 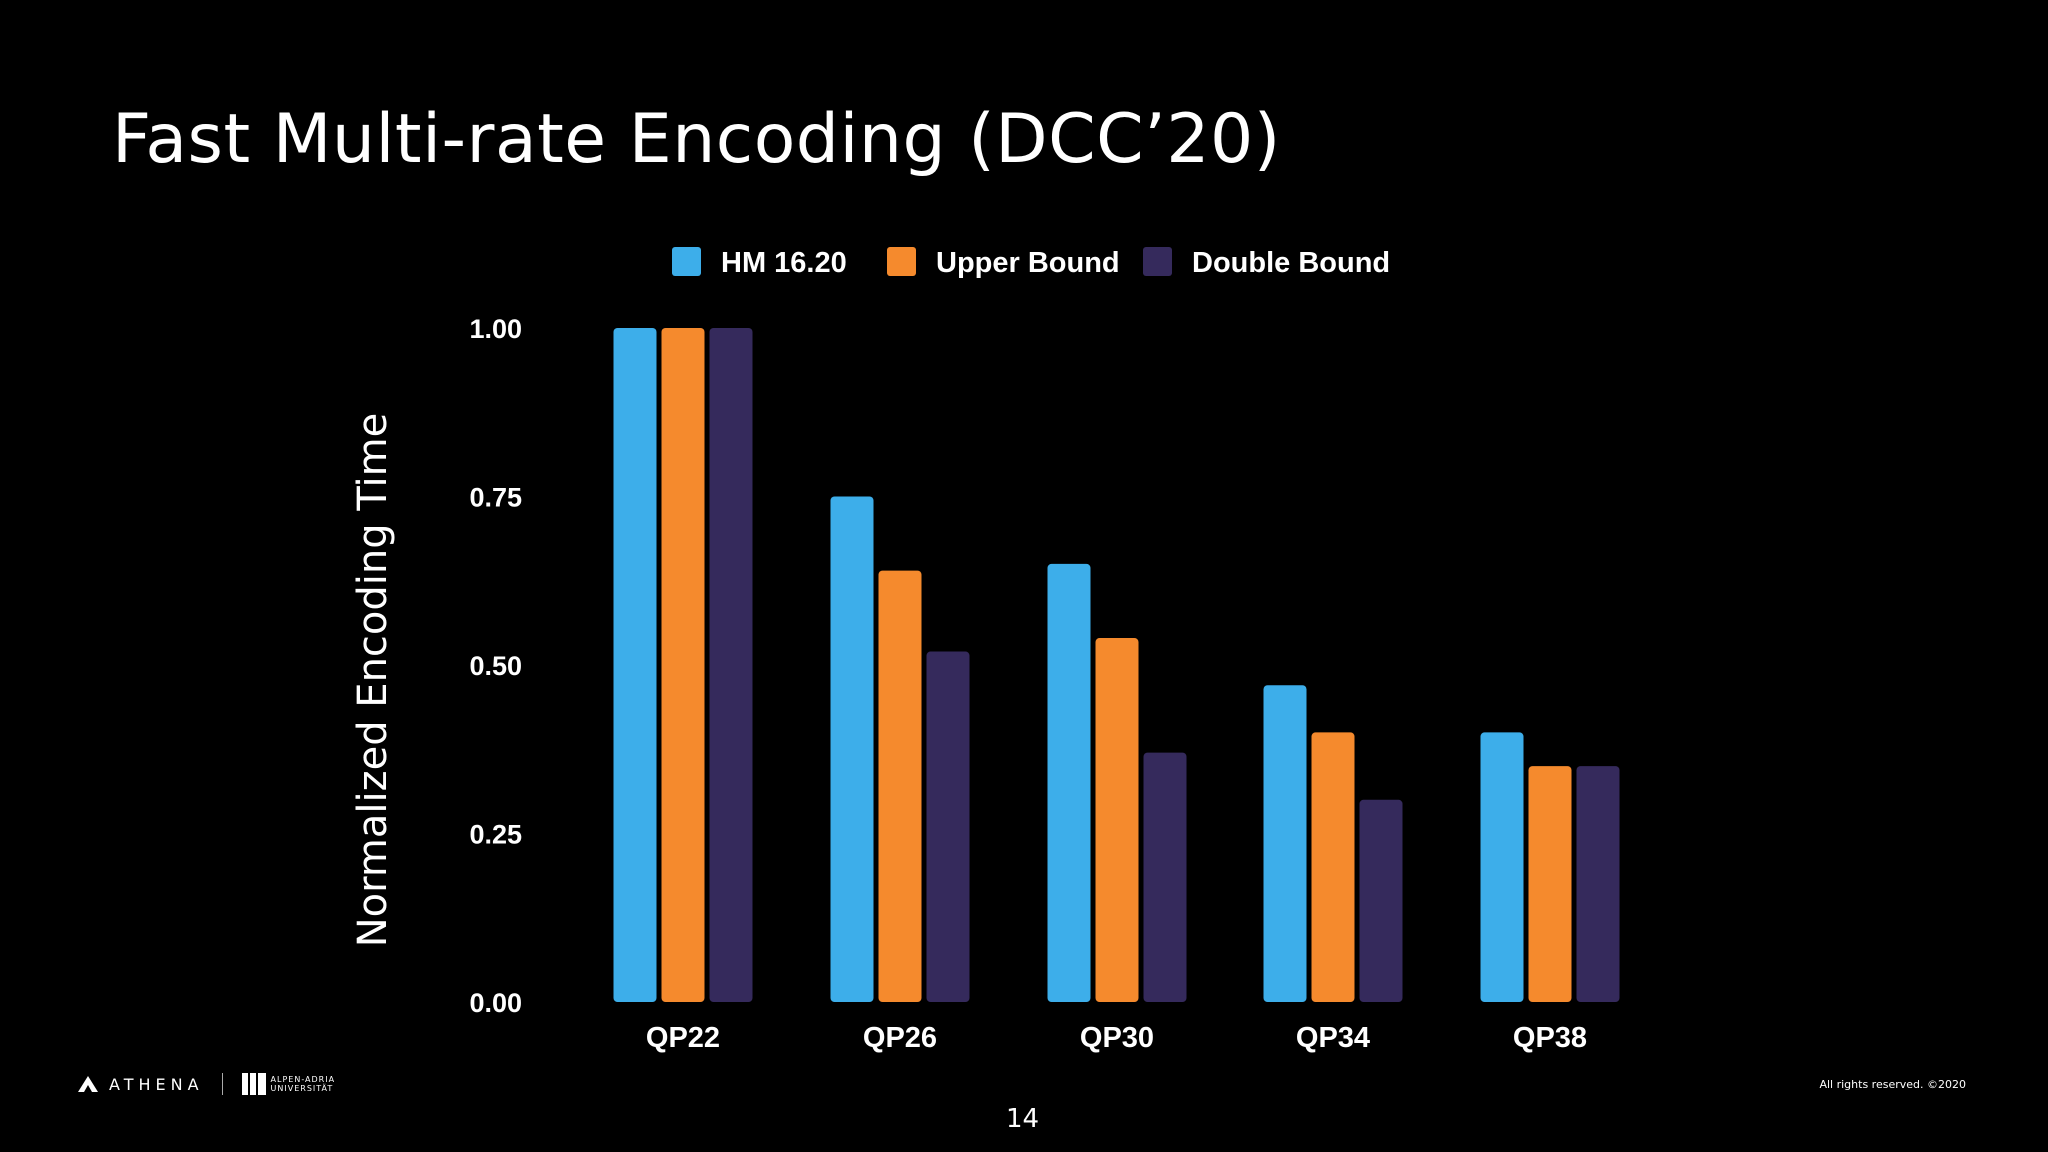 I want to click on athena-logo: ATHENA, so click(x=140, y=1084).